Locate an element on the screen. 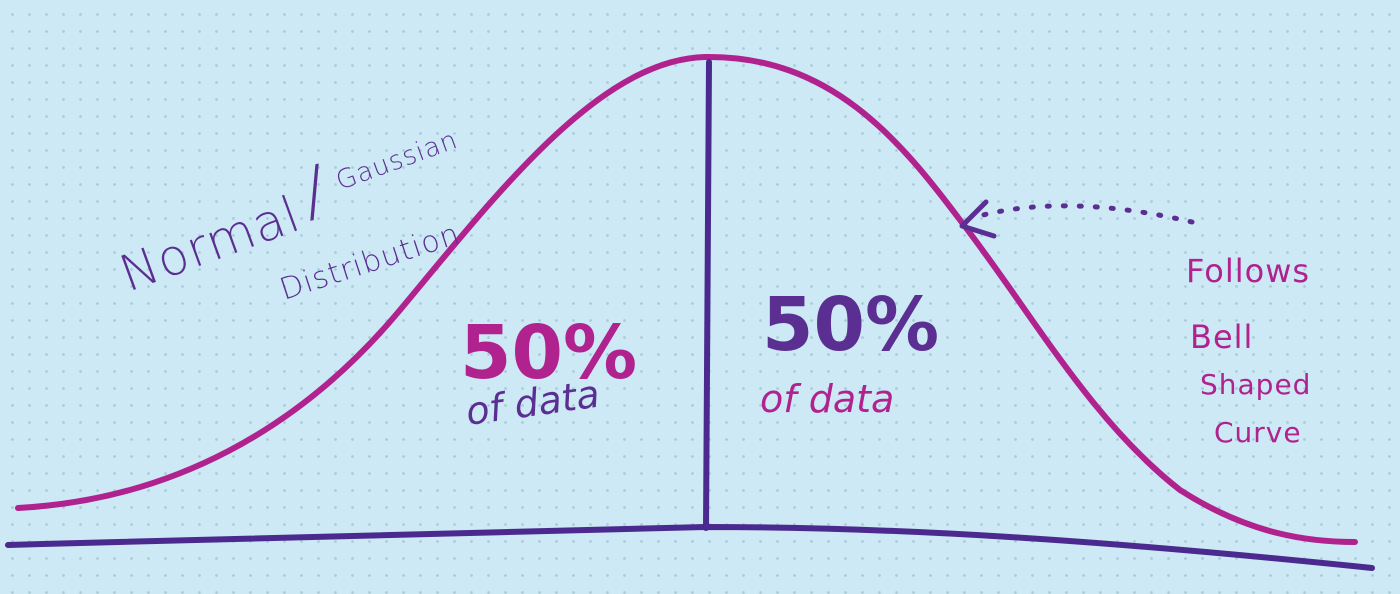 Image resolution: width=1400 pixels, height=594 pixels. left-region-label: 50% of data is located at coordinates (548, 372).